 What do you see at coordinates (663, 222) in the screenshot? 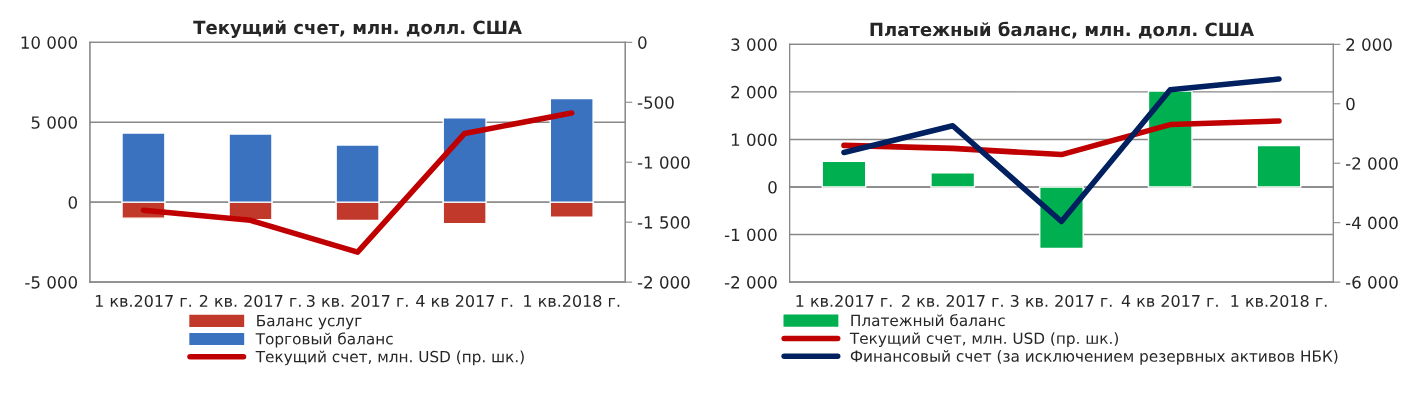
I see `y2-tick-label: -1 500` at bounding box center [663, 222].